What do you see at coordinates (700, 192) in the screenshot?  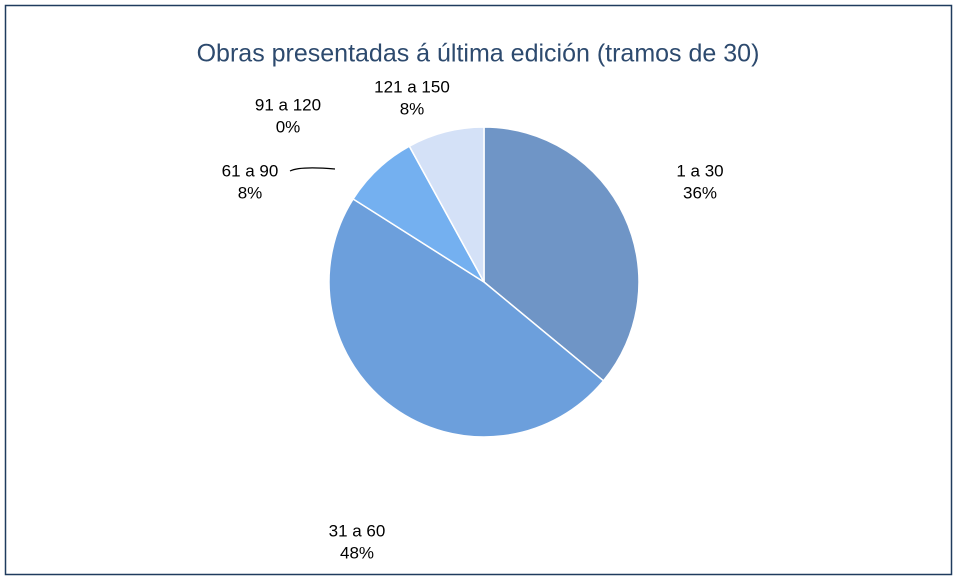 I see `slice-value-label: 36%` at bounding box center [700, 192].